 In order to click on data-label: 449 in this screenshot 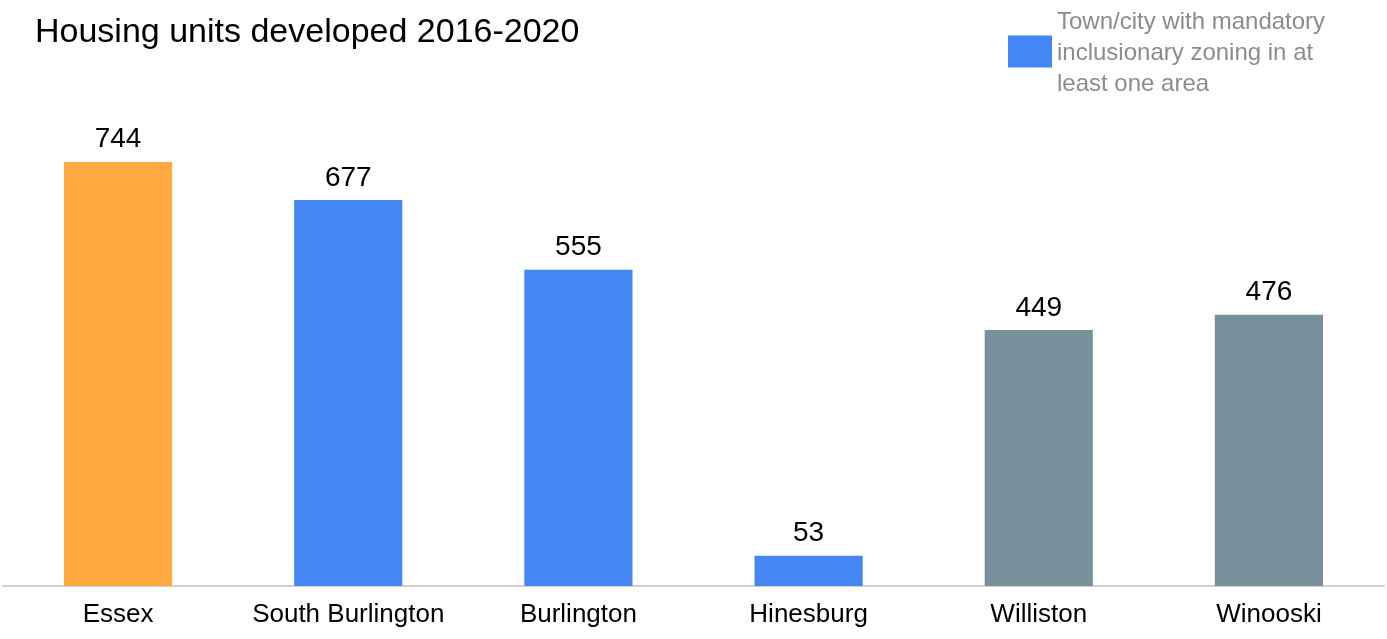, I will do `click(1039, 306)`.